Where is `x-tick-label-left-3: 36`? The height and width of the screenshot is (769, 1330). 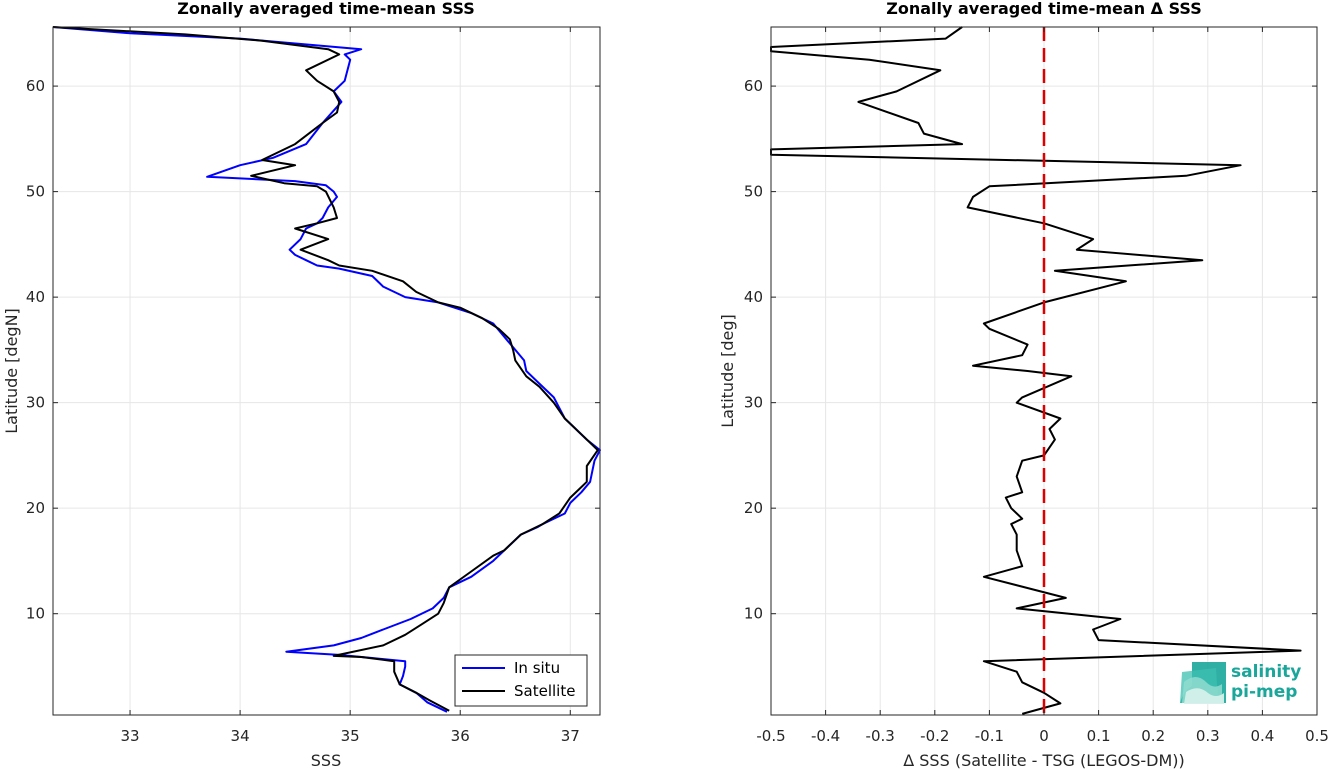 x-tick-label-left-3: 36 is located at coordinates (460, 736).